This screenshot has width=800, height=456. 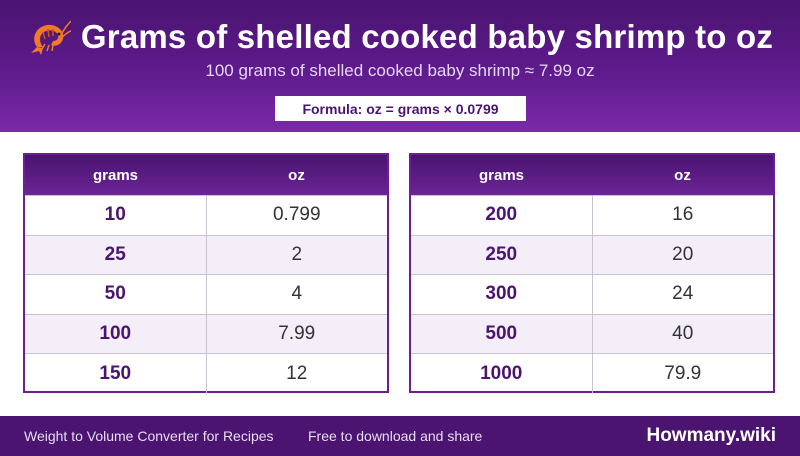 What do you see at coordinates (297, 254) in the screenshot?
I see `oz-cell: 2` at bounding box center [297, 254].